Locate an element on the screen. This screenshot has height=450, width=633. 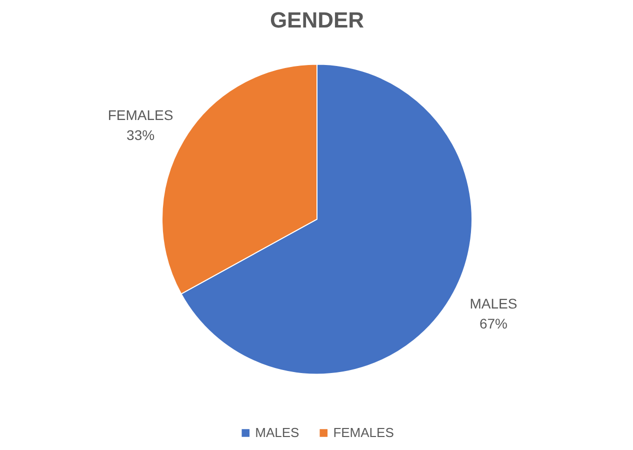
legend-label: FEMALES is located at coordinates (363, 432).